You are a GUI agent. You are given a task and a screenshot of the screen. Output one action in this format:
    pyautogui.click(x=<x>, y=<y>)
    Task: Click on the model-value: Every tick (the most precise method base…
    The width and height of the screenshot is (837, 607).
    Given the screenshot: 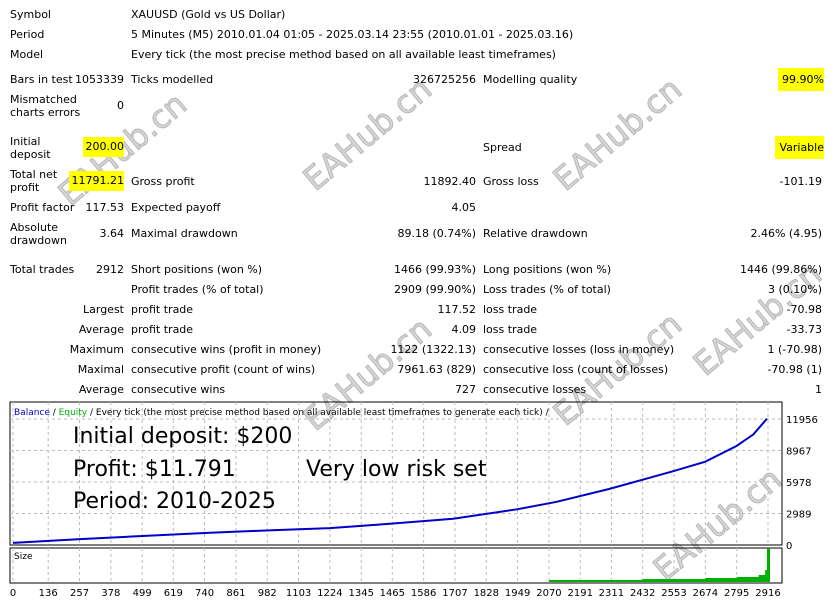 What is the action you would take?
    pyautogui.click(x=343, y=54)
    